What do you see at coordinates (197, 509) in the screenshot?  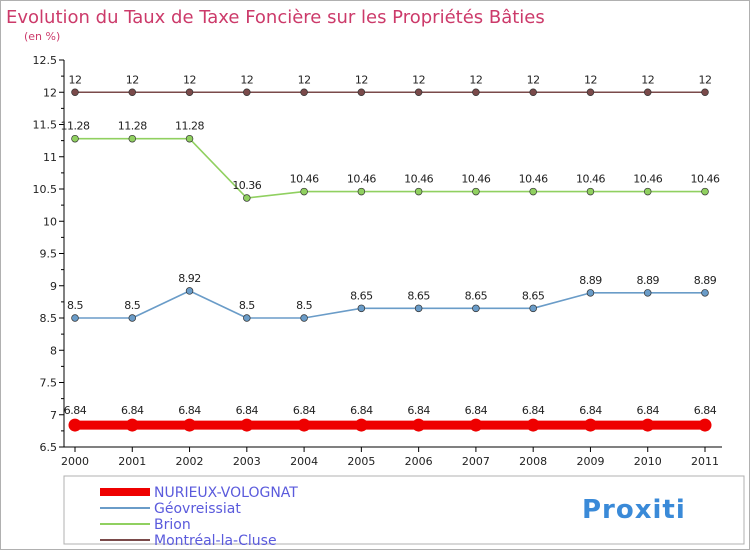 I see `legend-label: Géovreissiat` at bounding box center [197, 509].